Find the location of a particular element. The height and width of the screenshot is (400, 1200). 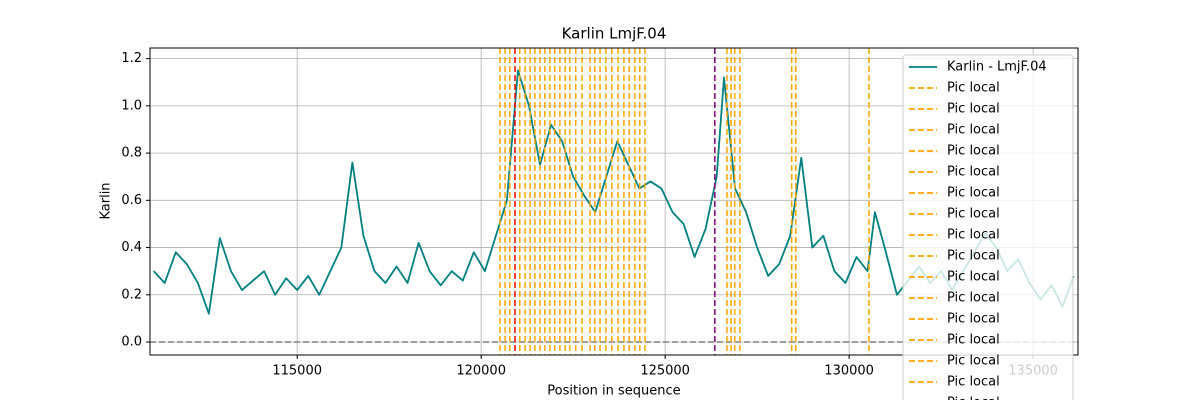

y-tick-label: 1.2 is located at coordinates (131, 58).